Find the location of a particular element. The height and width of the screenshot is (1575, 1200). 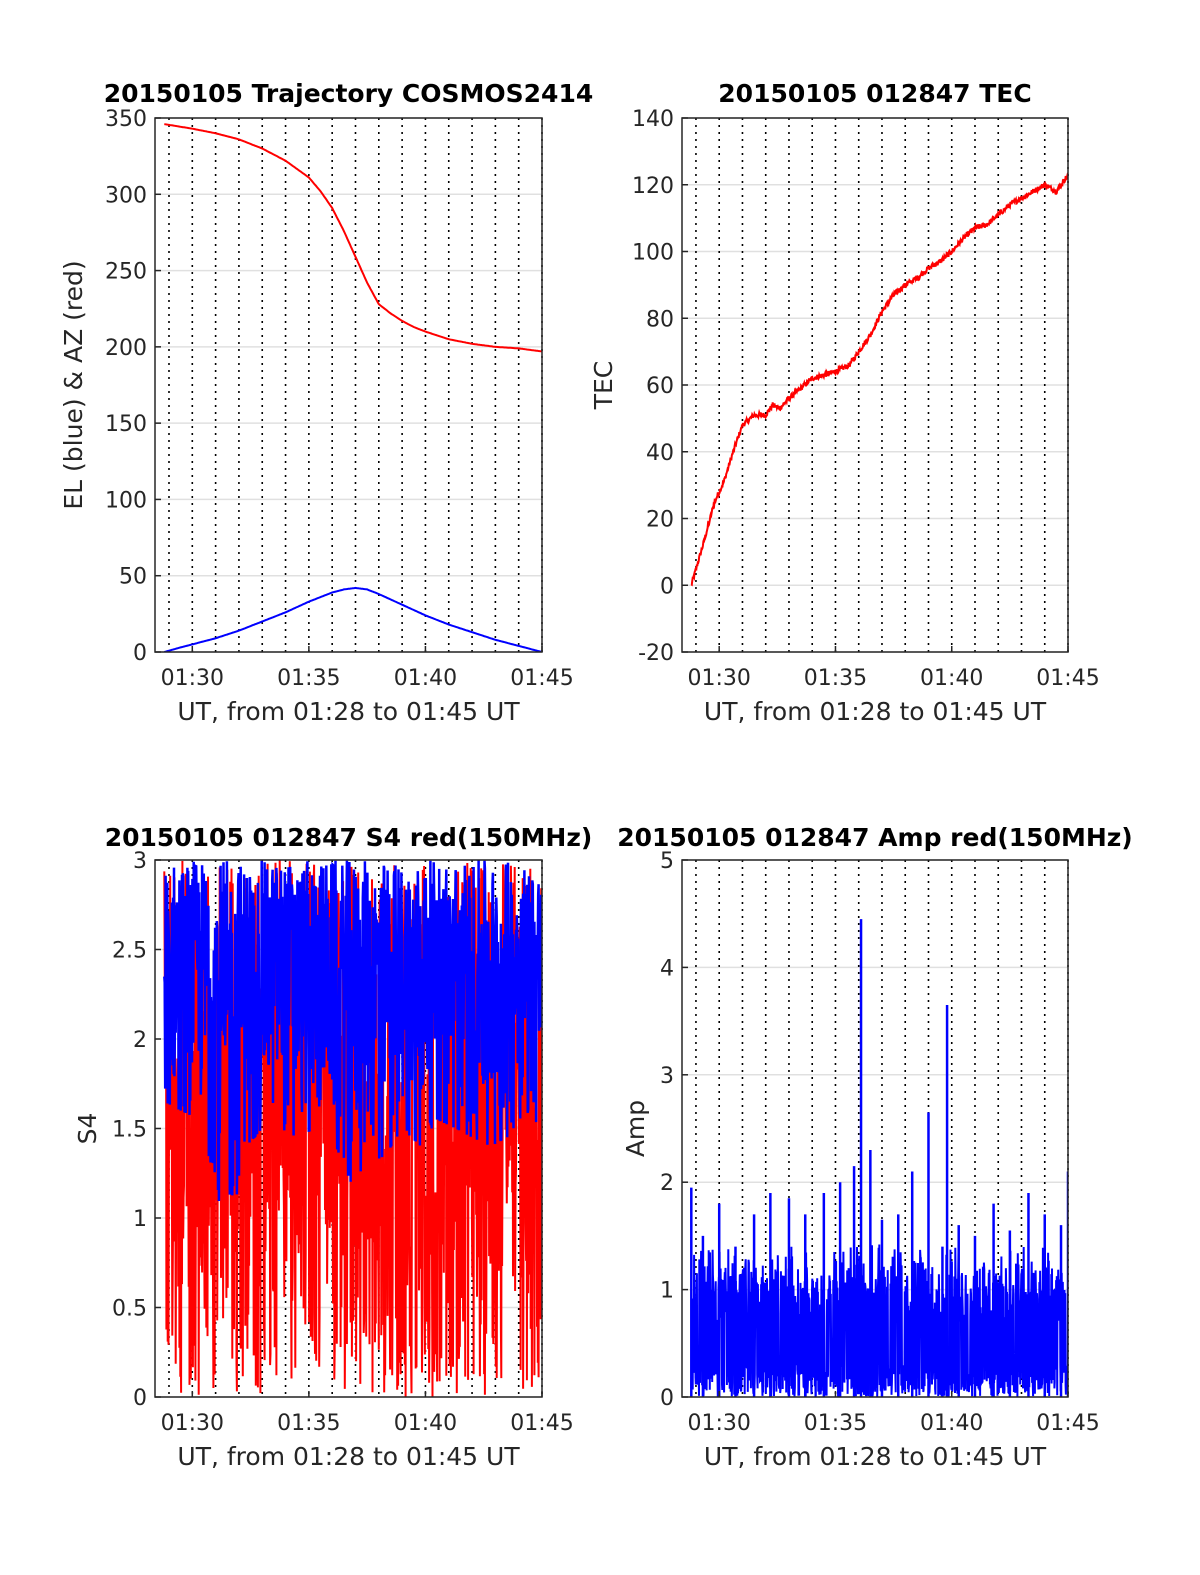

s4-ylabel: S4 is located at coordinates (87, 1129).